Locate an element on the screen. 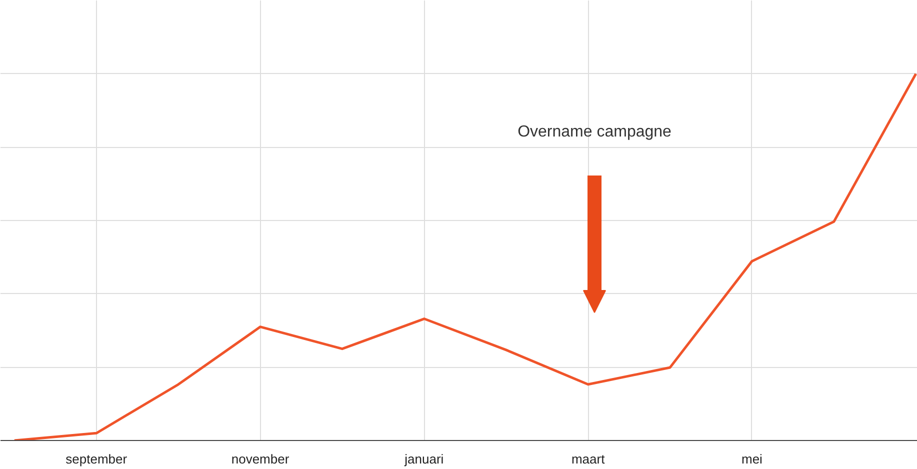 The image size is (917, 469). x-tick-label: mei is located at coordinates (752, 459).